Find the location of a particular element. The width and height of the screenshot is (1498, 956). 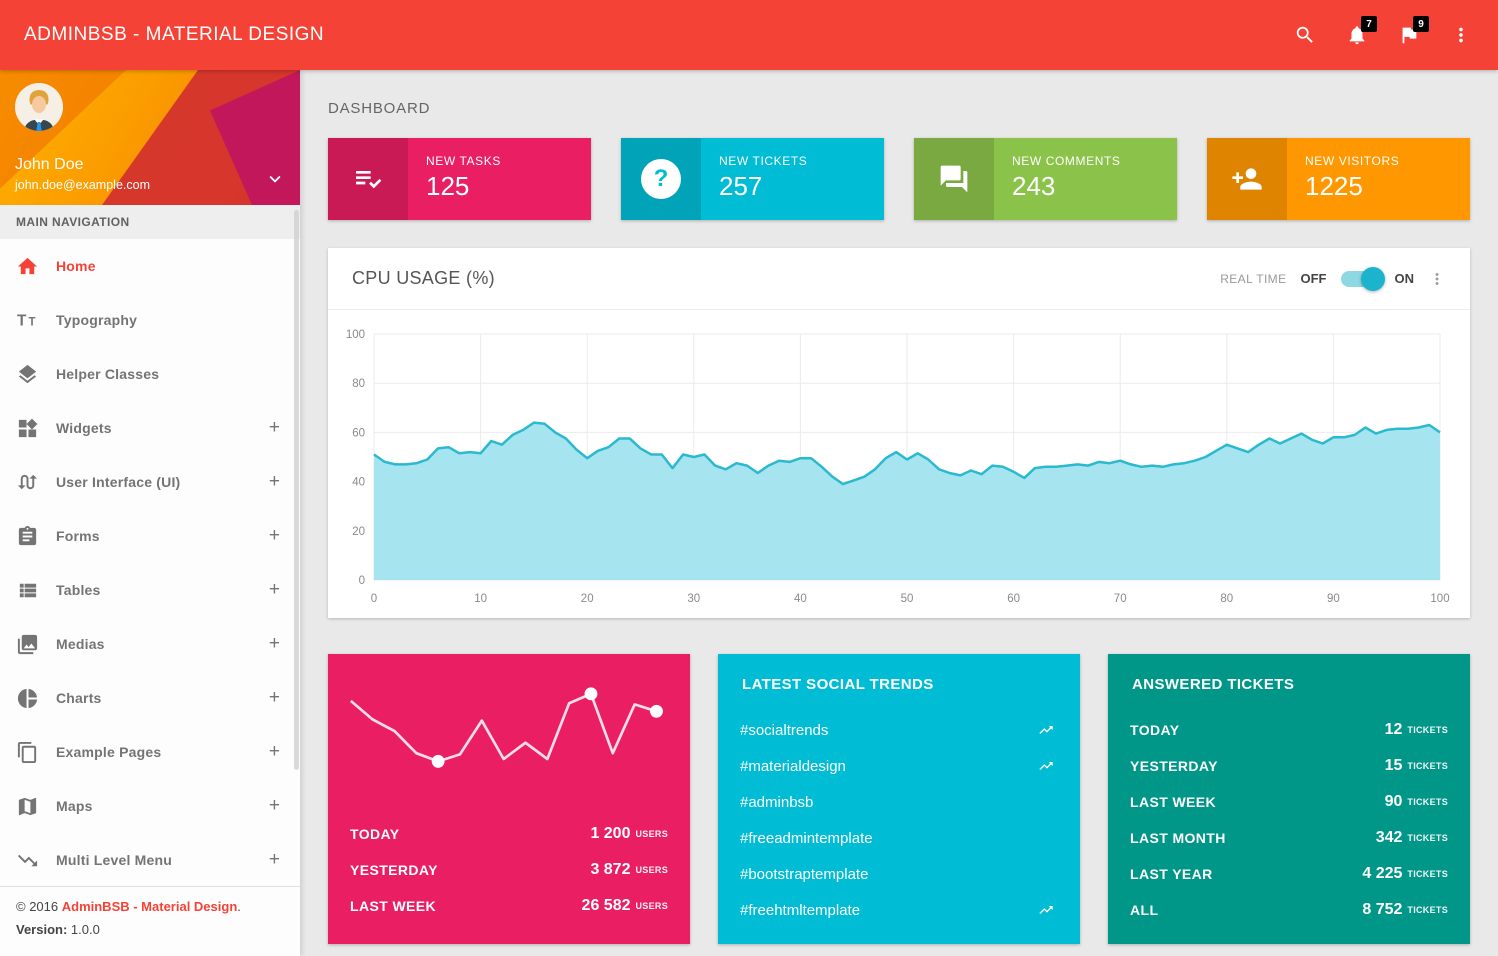

sidebar-item-label: Typography is located at coordinates (97, 320).